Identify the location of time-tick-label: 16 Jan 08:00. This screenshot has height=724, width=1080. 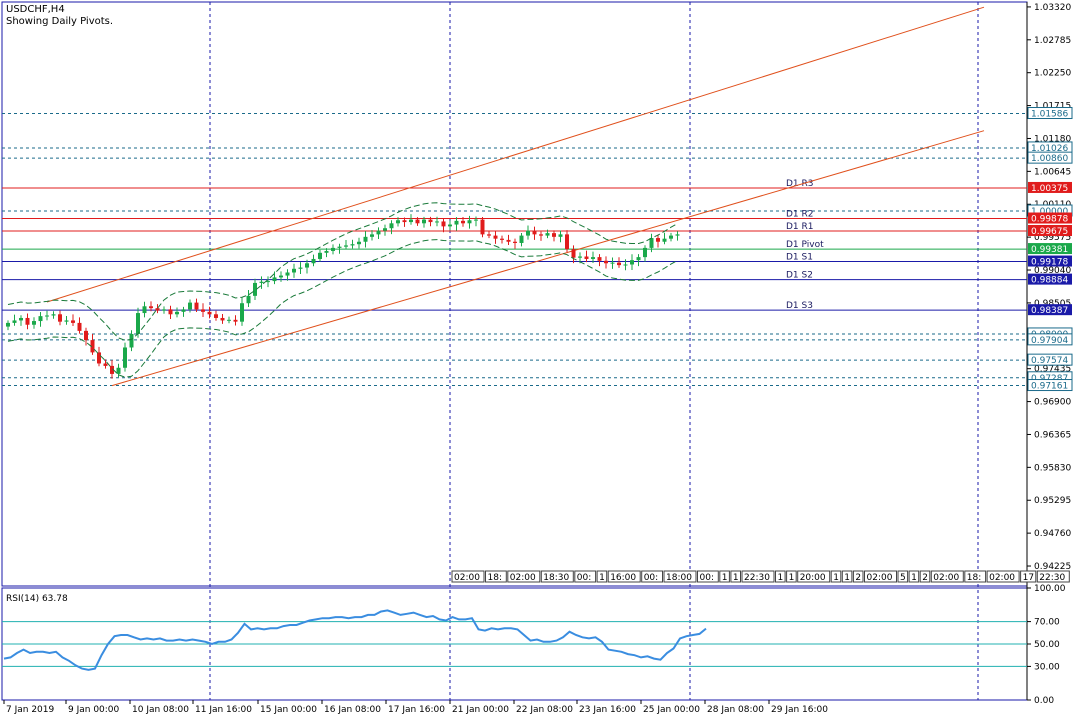
(352, 710).